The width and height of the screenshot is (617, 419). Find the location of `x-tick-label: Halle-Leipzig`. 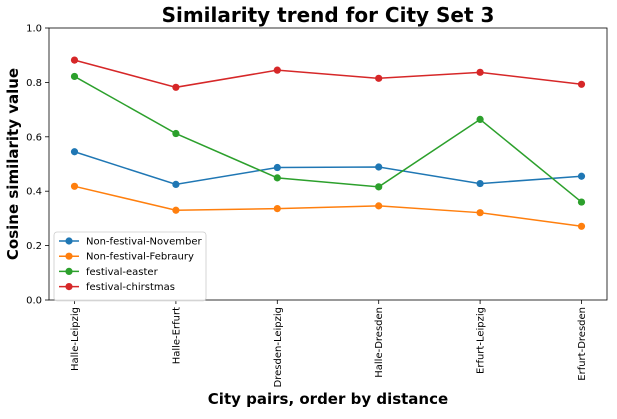

x-tick-label: Halle-Leipzig is located at coordinates (75, 339).